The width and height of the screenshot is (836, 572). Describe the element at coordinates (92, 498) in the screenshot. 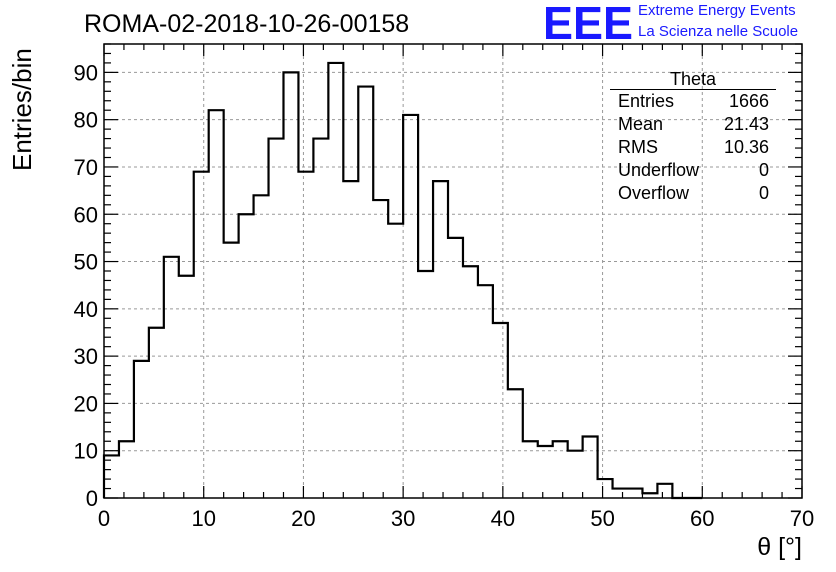

I see `y-tick-label: 0` at that location.